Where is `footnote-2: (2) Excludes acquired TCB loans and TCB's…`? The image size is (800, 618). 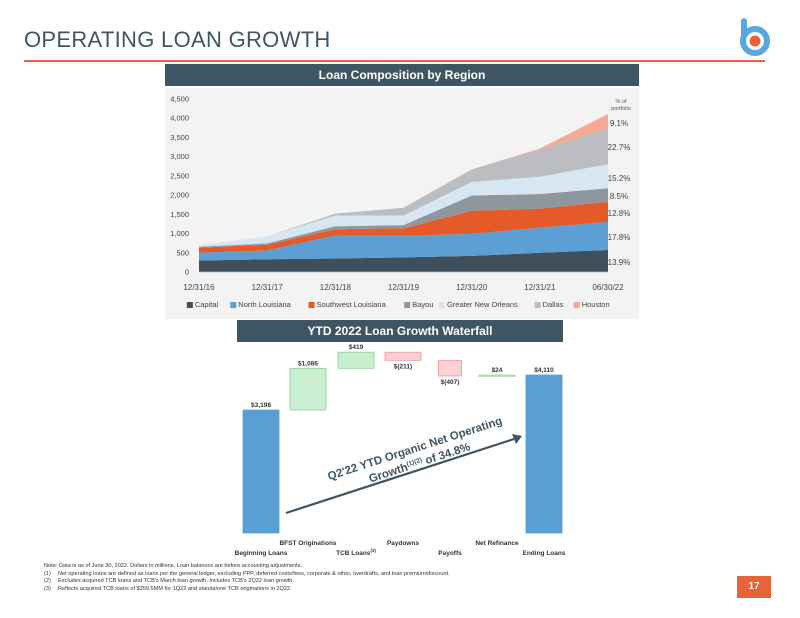
footnote-2: (2) Excludes acquired TCB loans and TCB's… is located at coordinates (374, 582).